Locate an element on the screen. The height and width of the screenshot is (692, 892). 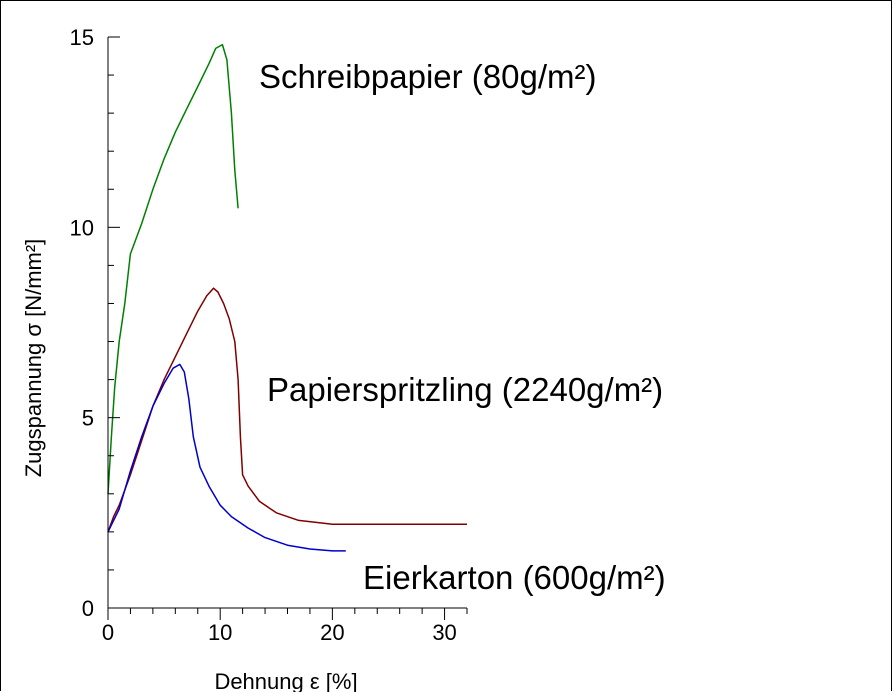
x-tick-label-20: 20 is located at coordinates (332, 632).